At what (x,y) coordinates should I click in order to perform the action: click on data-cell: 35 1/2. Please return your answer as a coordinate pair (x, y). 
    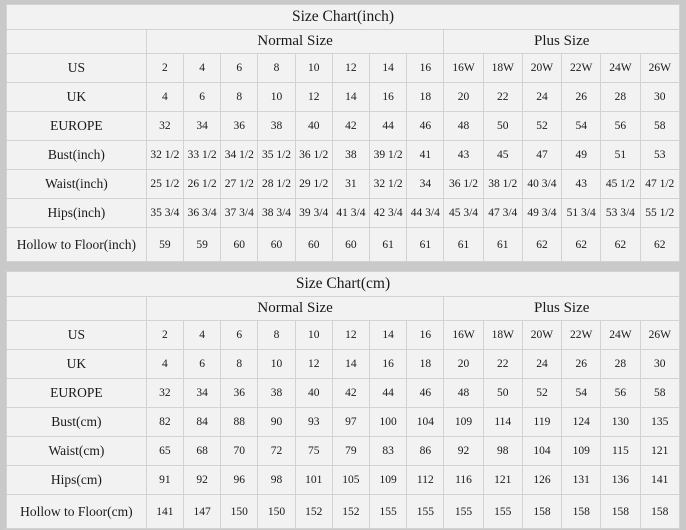
    Looking at the image, I should click on (276, 155).